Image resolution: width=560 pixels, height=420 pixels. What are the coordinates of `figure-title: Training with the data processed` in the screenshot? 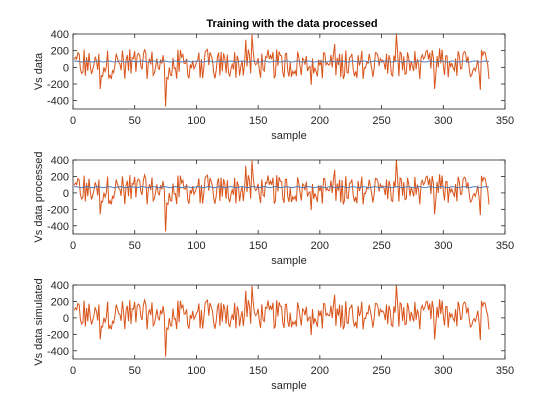 It's located at (291, 24).